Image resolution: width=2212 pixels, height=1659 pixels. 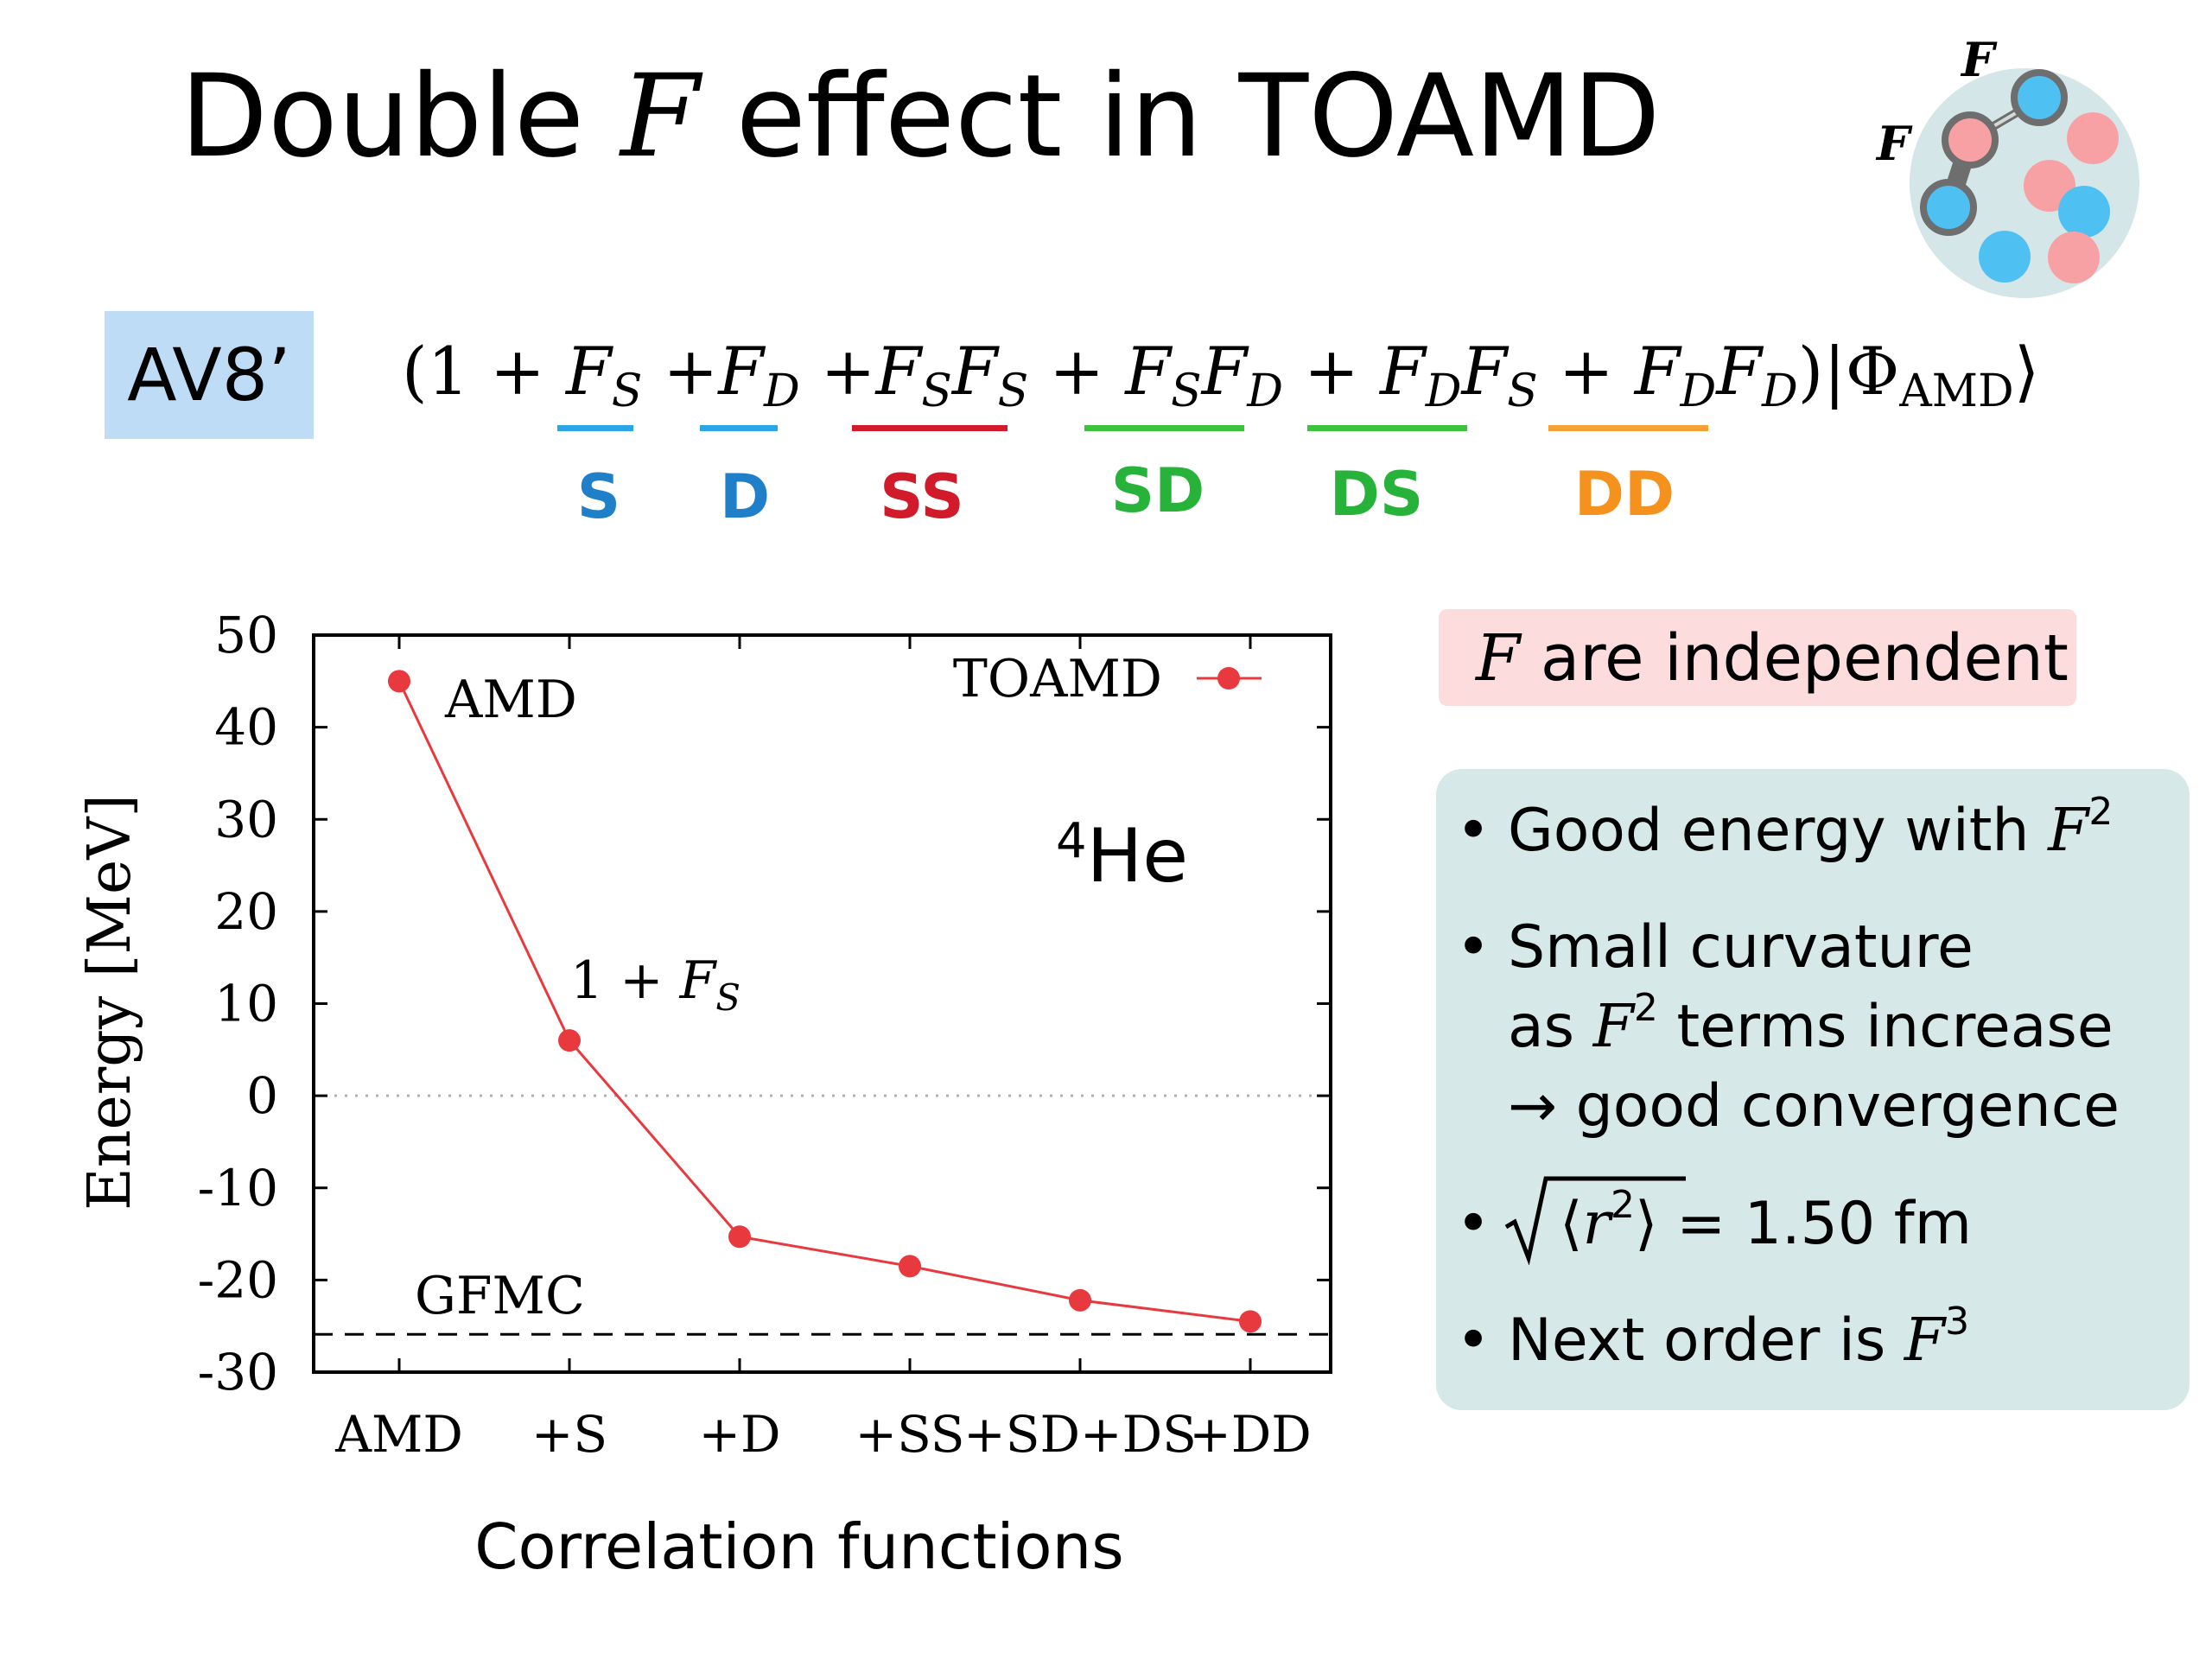 I want to click on ylabel: Energy [MeV], so click(x=110, y=1002).